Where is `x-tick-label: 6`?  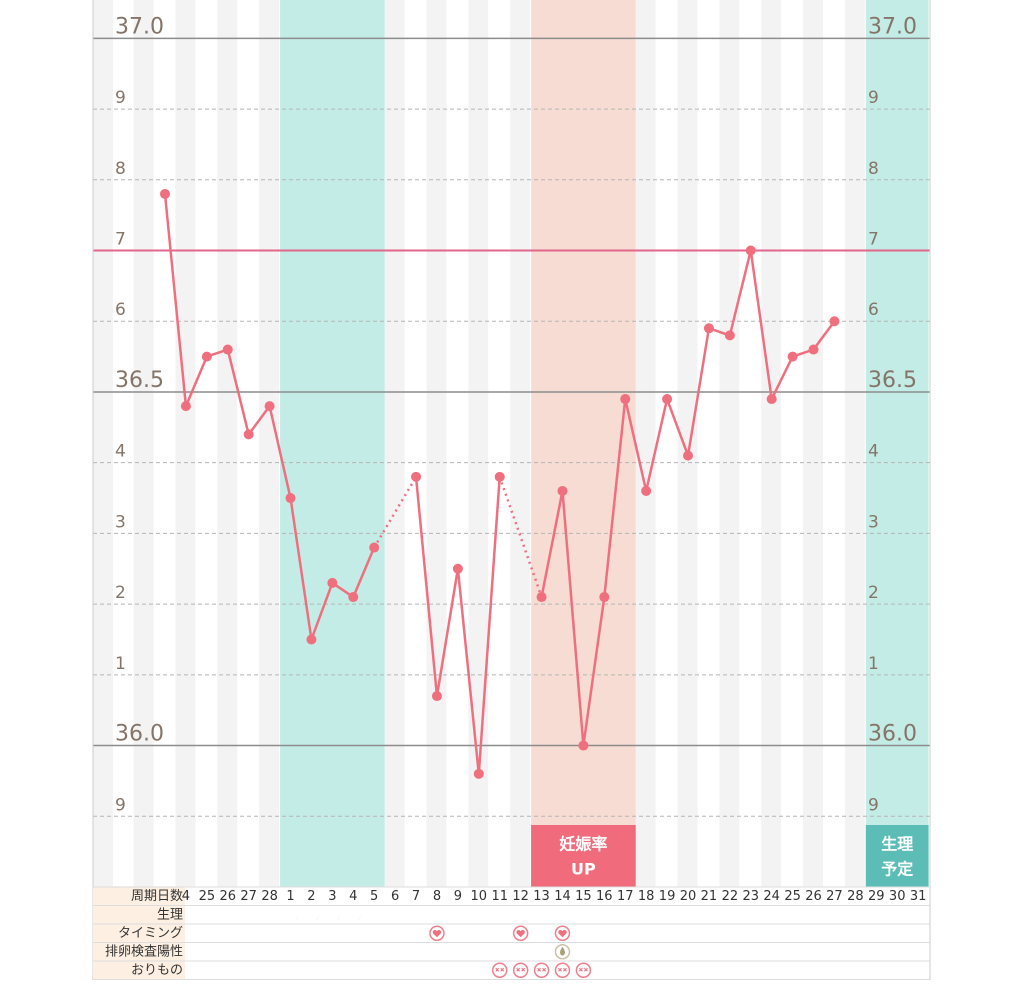 x-tick-label: 6 is located at coordinates (395, 896).